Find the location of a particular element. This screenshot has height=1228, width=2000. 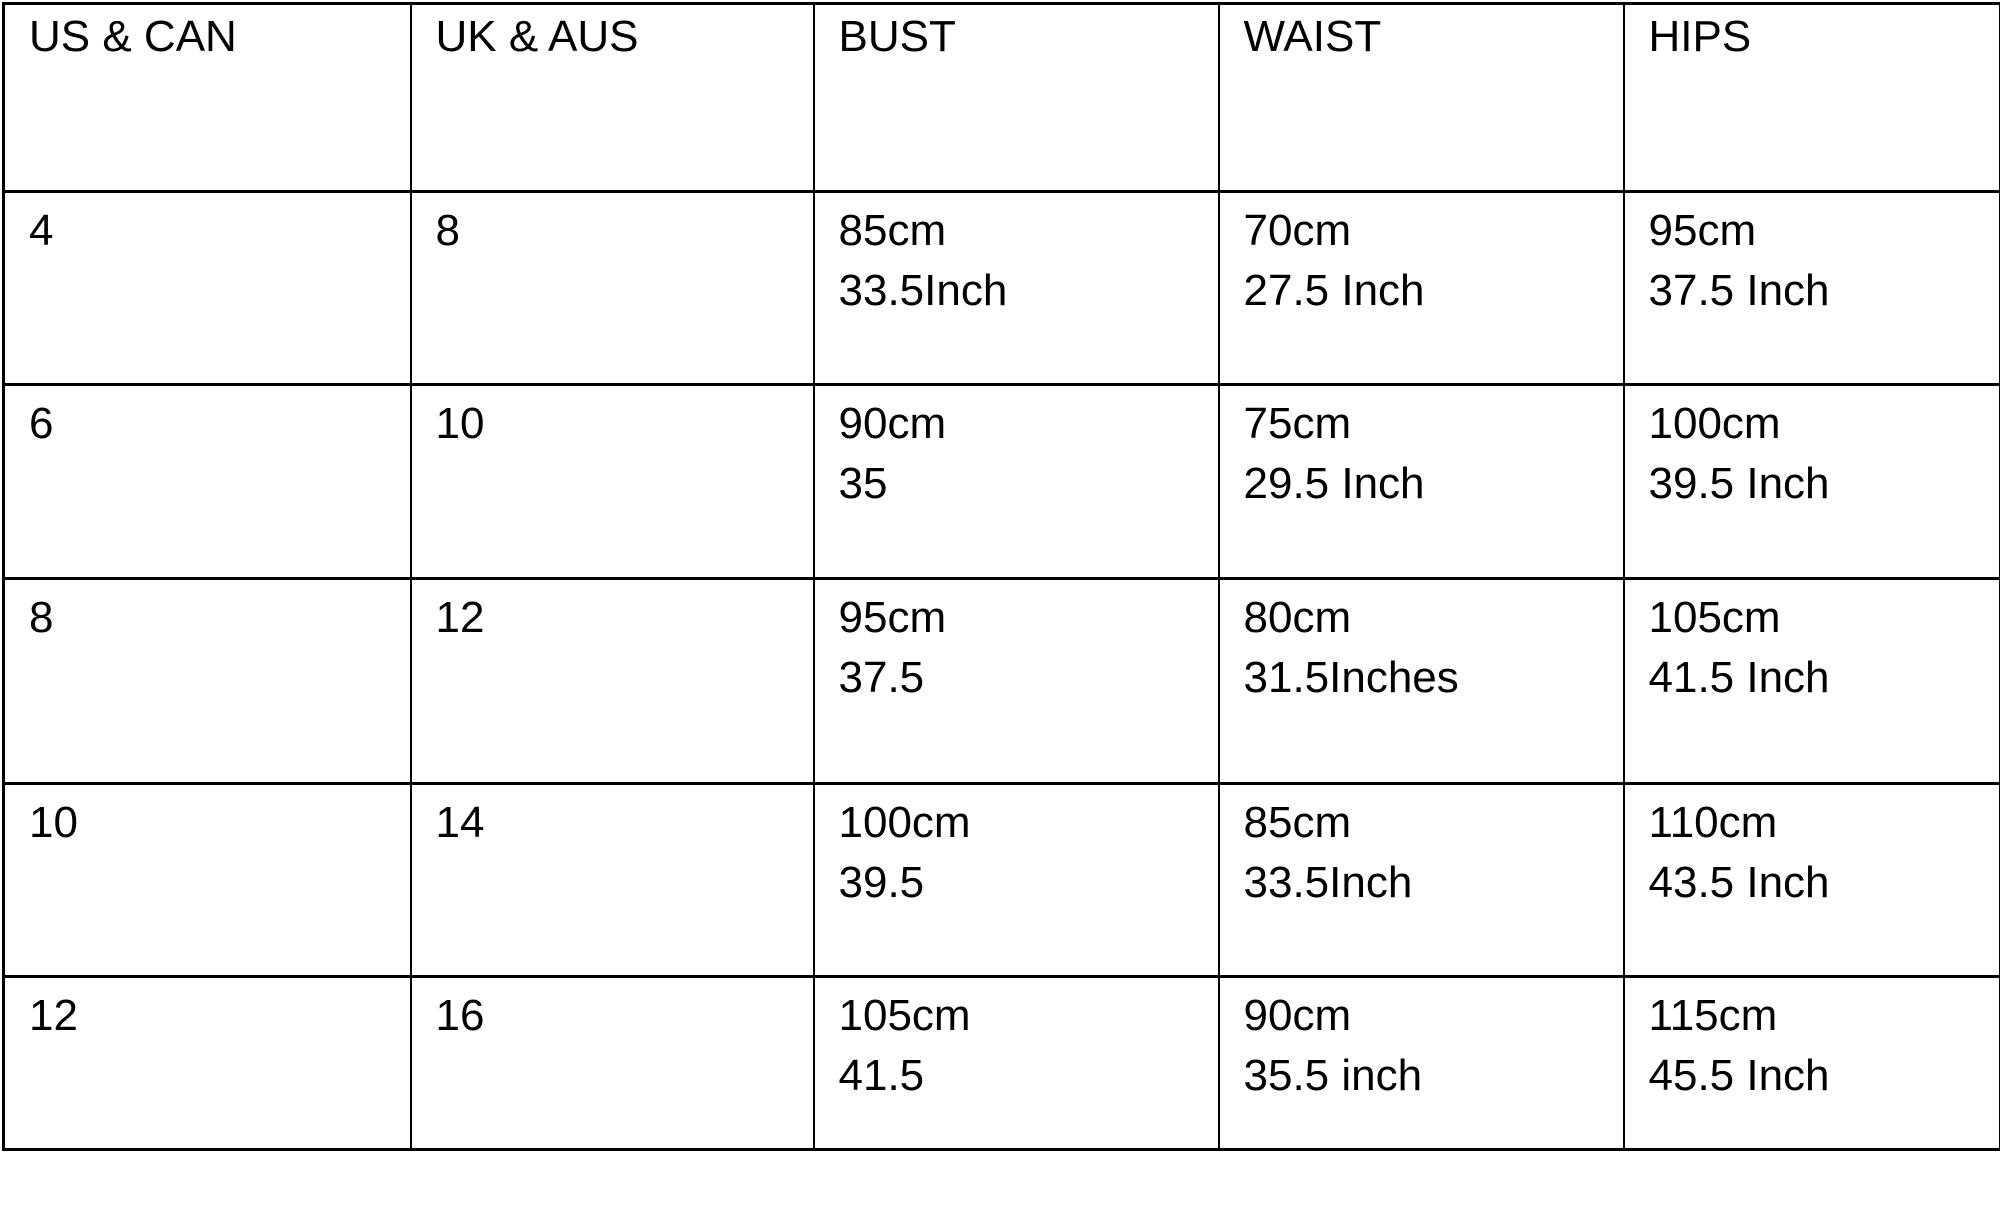

cell-uk-aus: 10 is located at coordinates (612, 482).